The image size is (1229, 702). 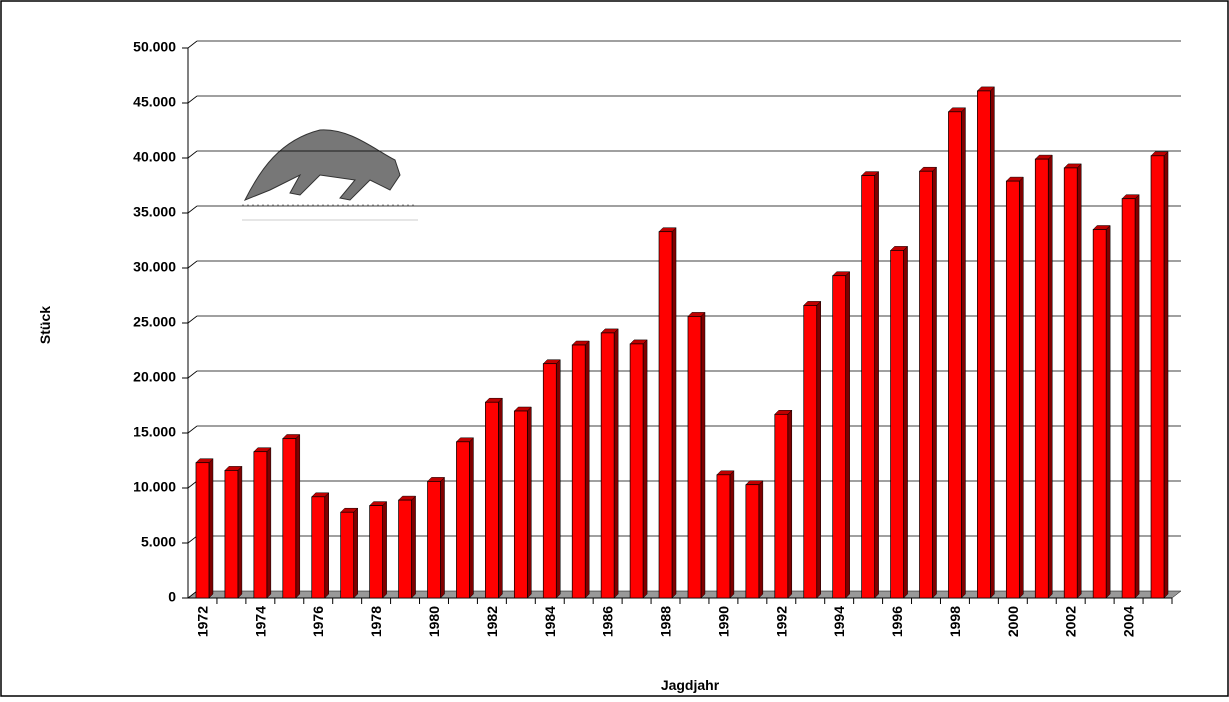 What do you see at coordinates (154, 487) in the screenshot?
I see `y-tick-label: 10.000` at bounding box center [154, 487].